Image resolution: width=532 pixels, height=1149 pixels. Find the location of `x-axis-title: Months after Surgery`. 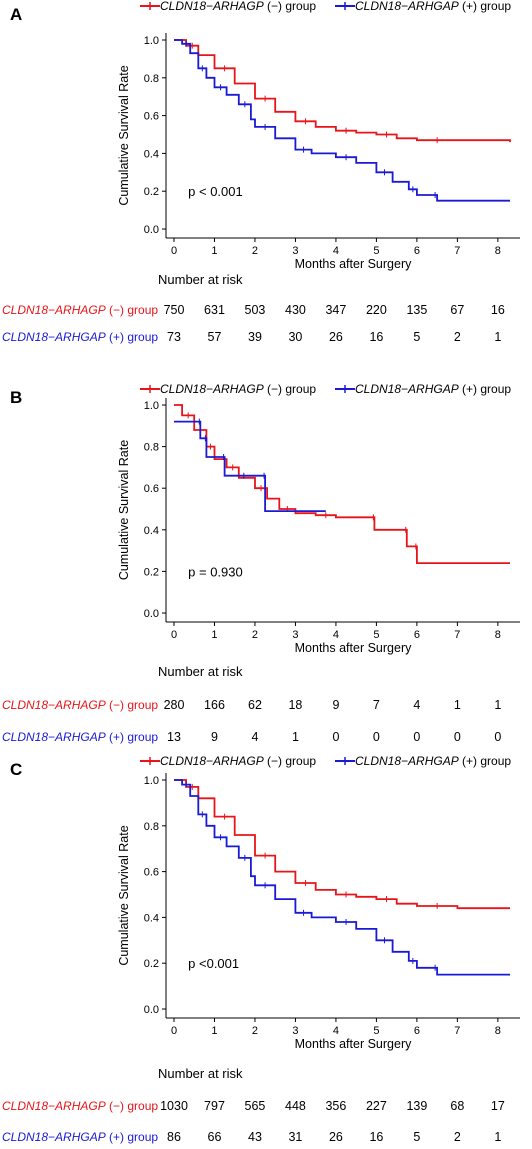

x-axis-title: Months after Surgery is located at coordinates (353, 1044).